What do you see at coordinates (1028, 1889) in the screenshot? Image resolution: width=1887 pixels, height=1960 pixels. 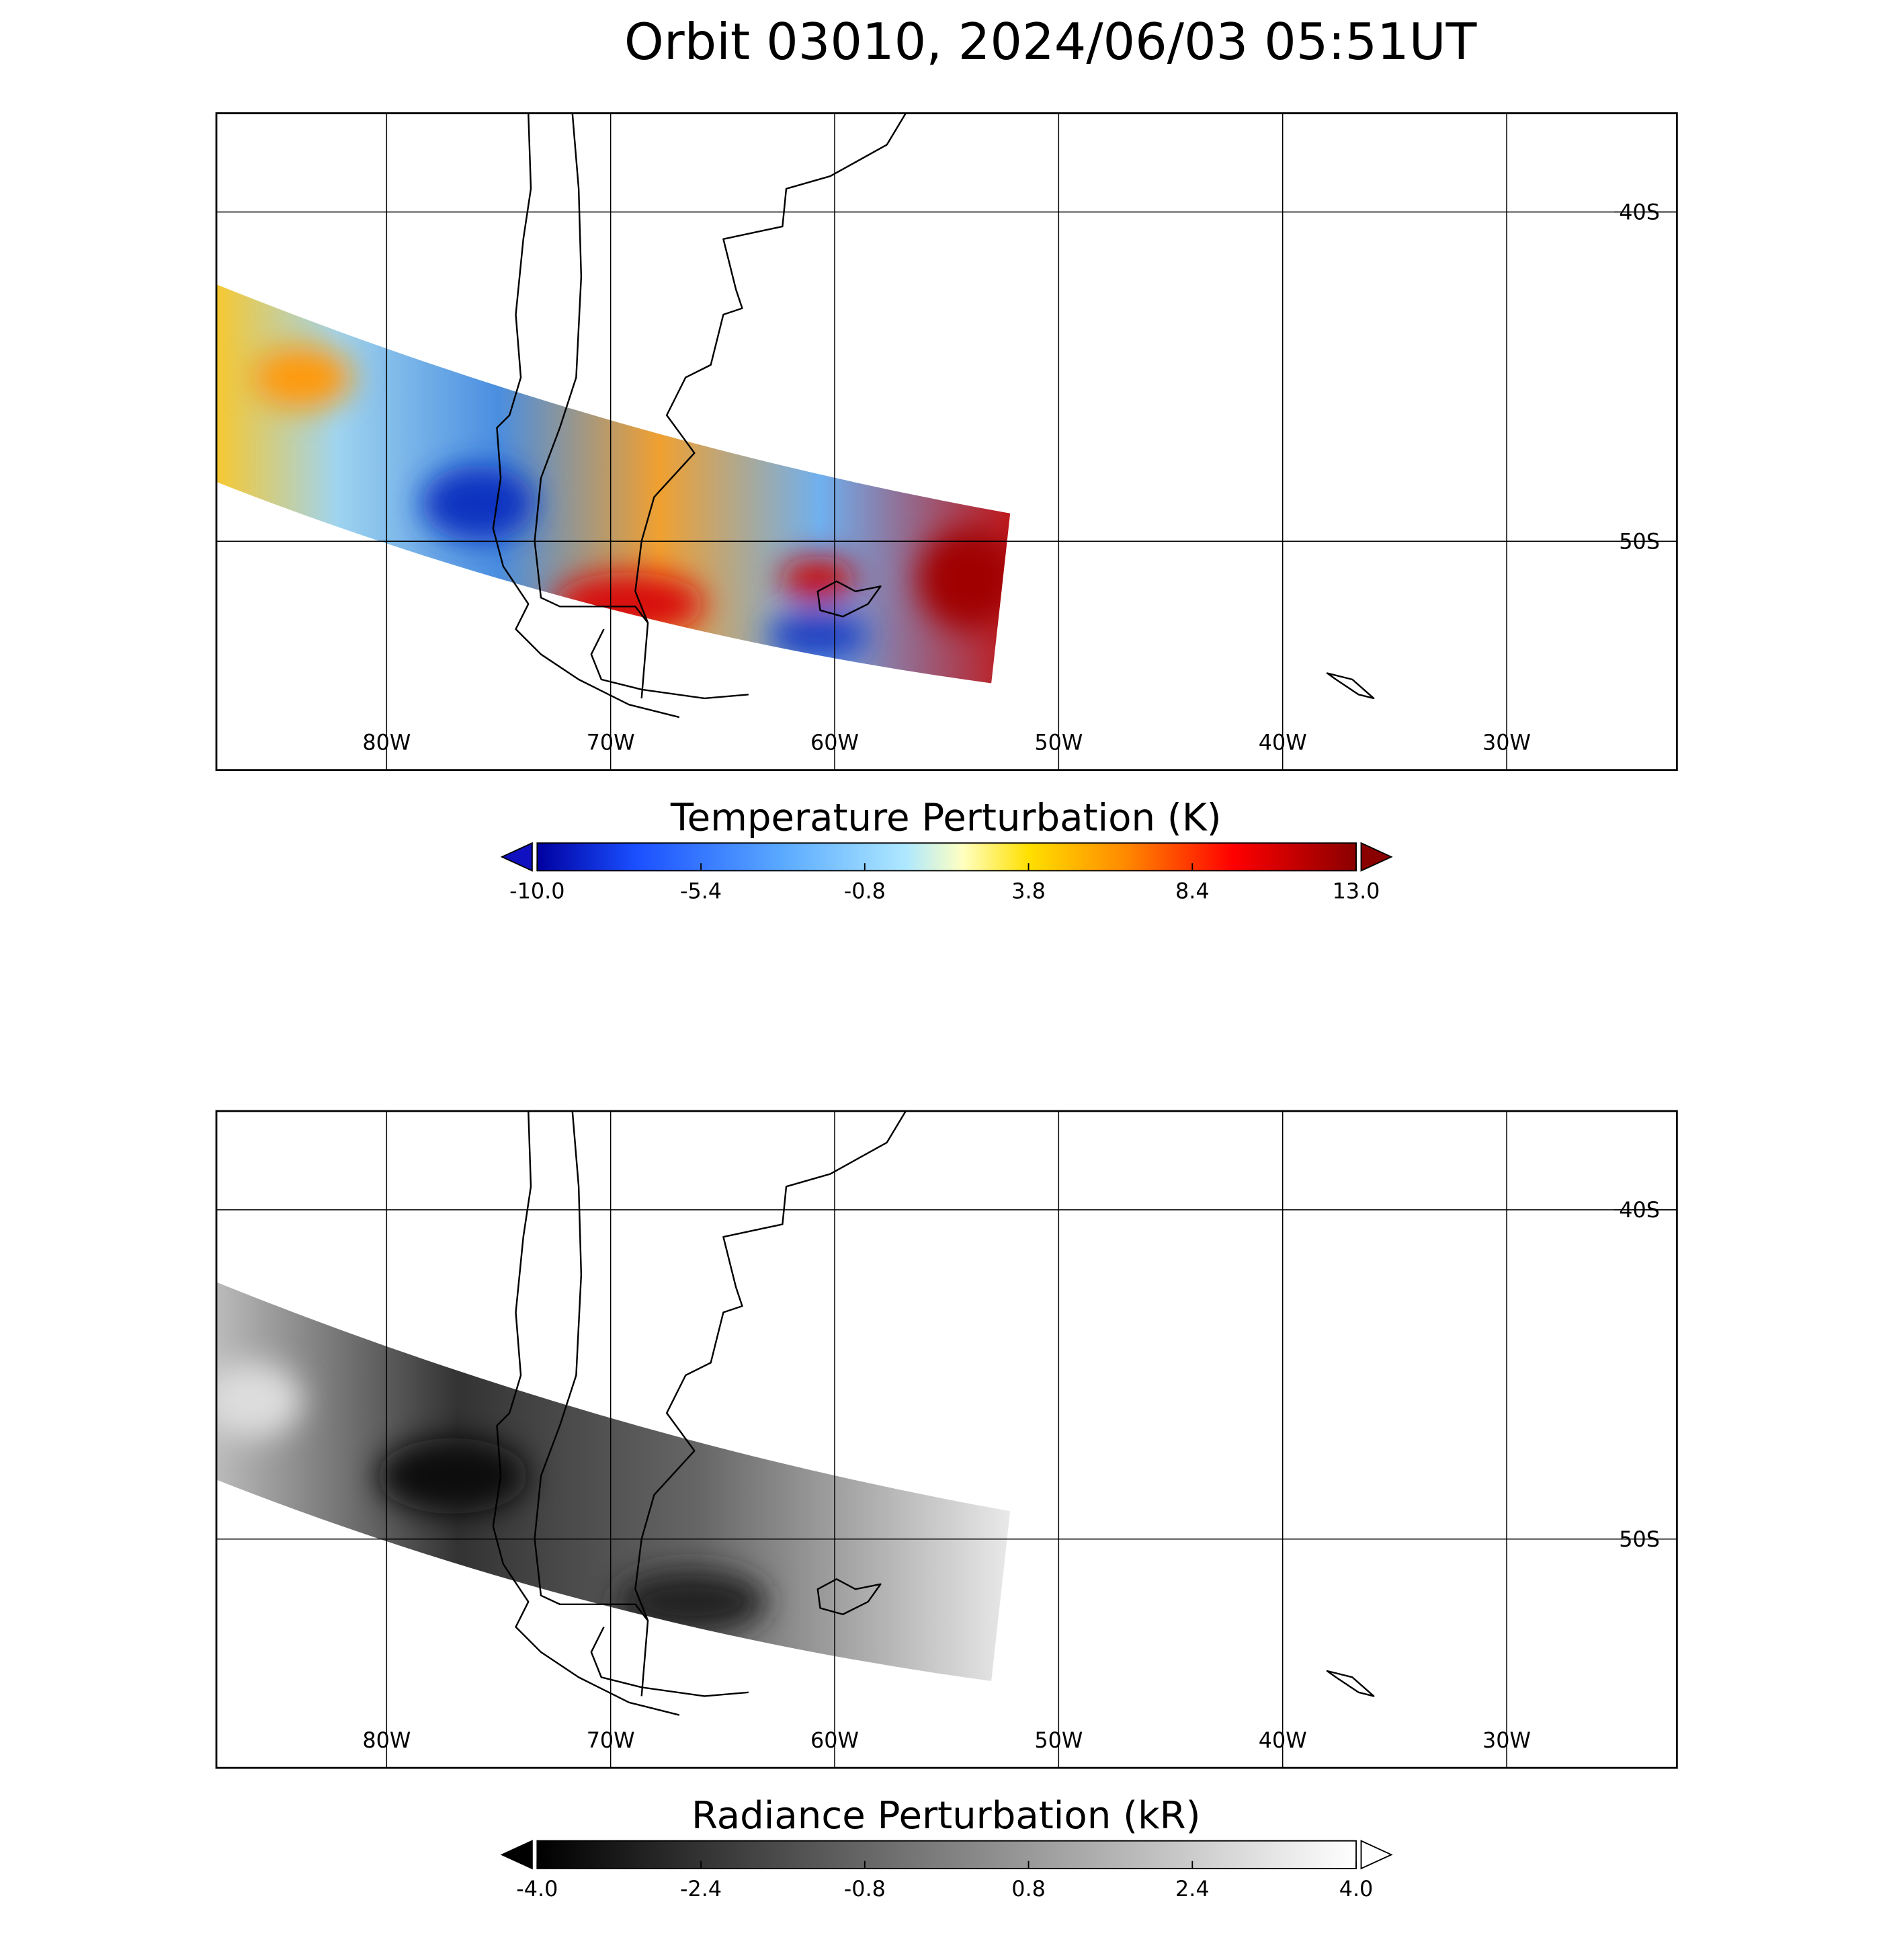 I see `colorbar-tick-label: 0.8` at bounding box center [1028, 1889].